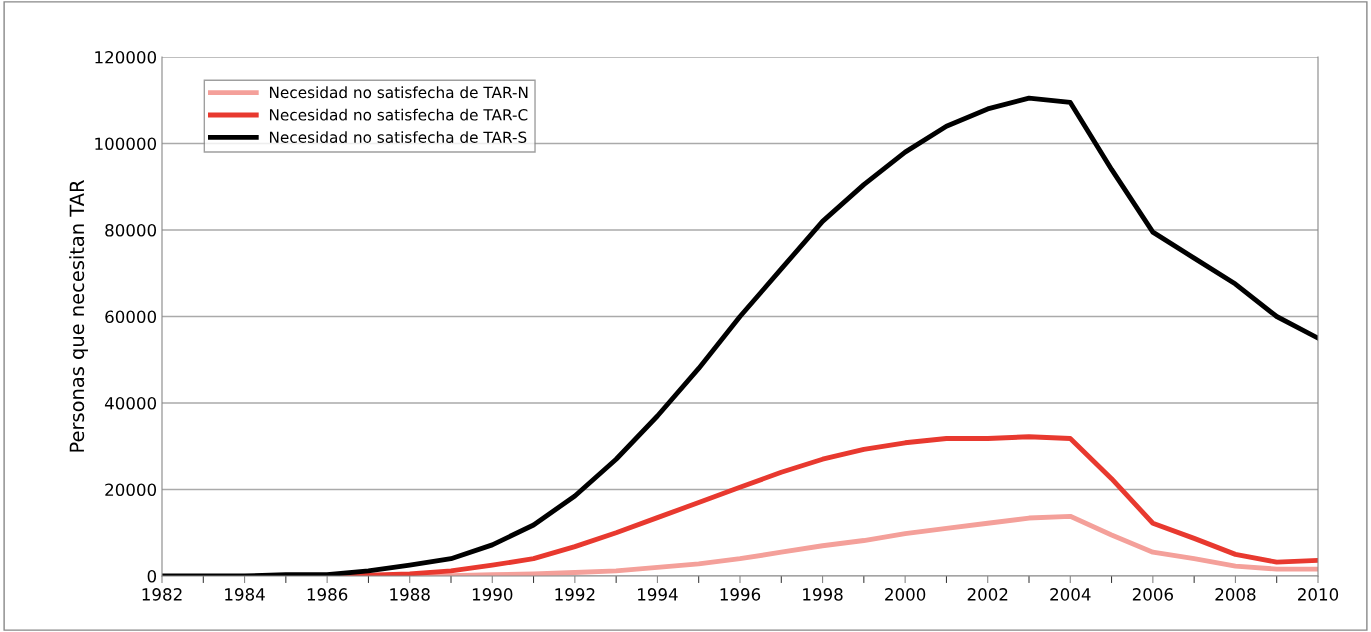 This screenshot has width=1371, height=632. What do you see at coordinates (162, 594) in the screenshot?
I see `x-tick-label: 1982` at bounding box center [162, 594].